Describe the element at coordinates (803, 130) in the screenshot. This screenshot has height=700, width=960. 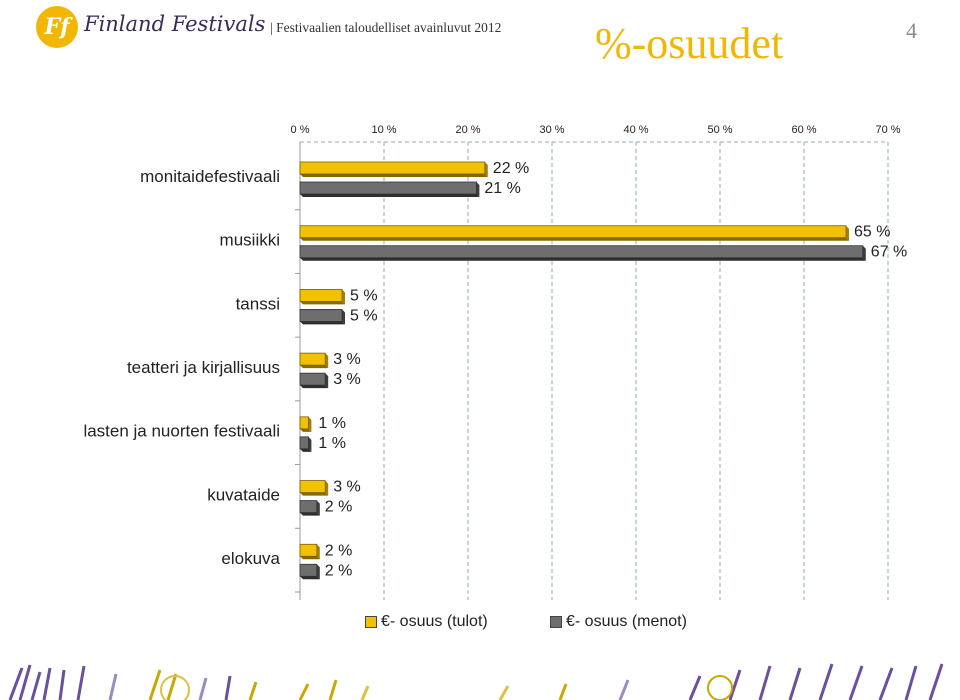
I see `x-tick-label: 60 %` at that location.